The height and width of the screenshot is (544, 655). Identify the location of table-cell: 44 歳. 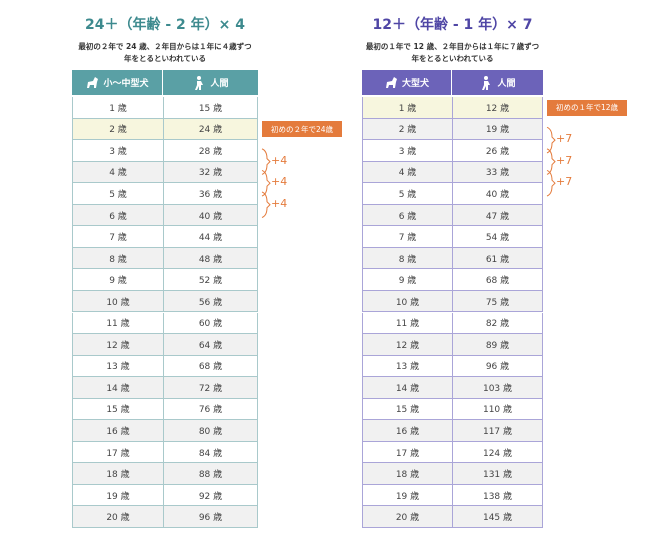
(210, 237).